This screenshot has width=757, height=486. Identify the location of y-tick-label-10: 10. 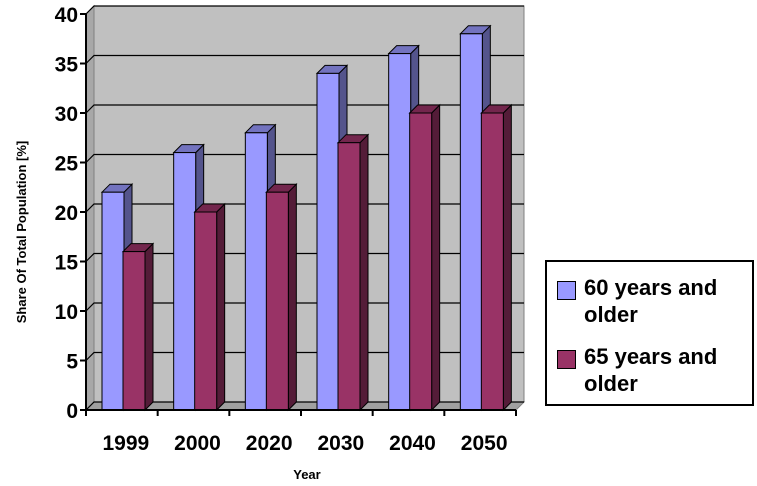
(66, 312).